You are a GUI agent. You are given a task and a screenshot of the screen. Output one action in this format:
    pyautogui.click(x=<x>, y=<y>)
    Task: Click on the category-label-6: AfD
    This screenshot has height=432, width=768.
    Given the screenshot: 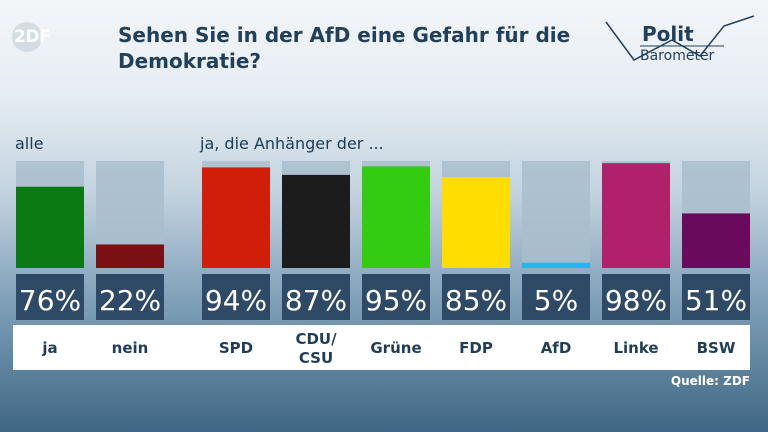 What is the action you would take?
    pyautogui.click(x=556, y=348)
    